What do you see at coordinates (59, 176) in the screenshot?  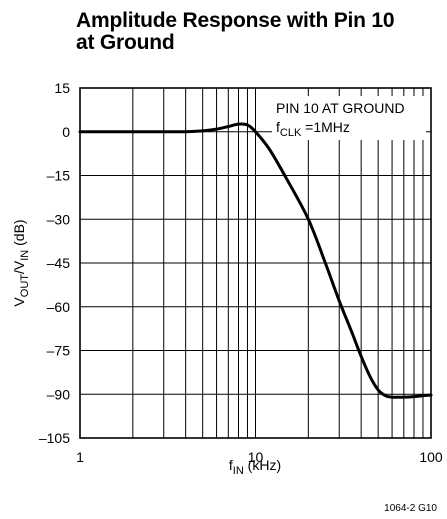 I see `y-tick-label: –15` at bounding box center [59, 176].